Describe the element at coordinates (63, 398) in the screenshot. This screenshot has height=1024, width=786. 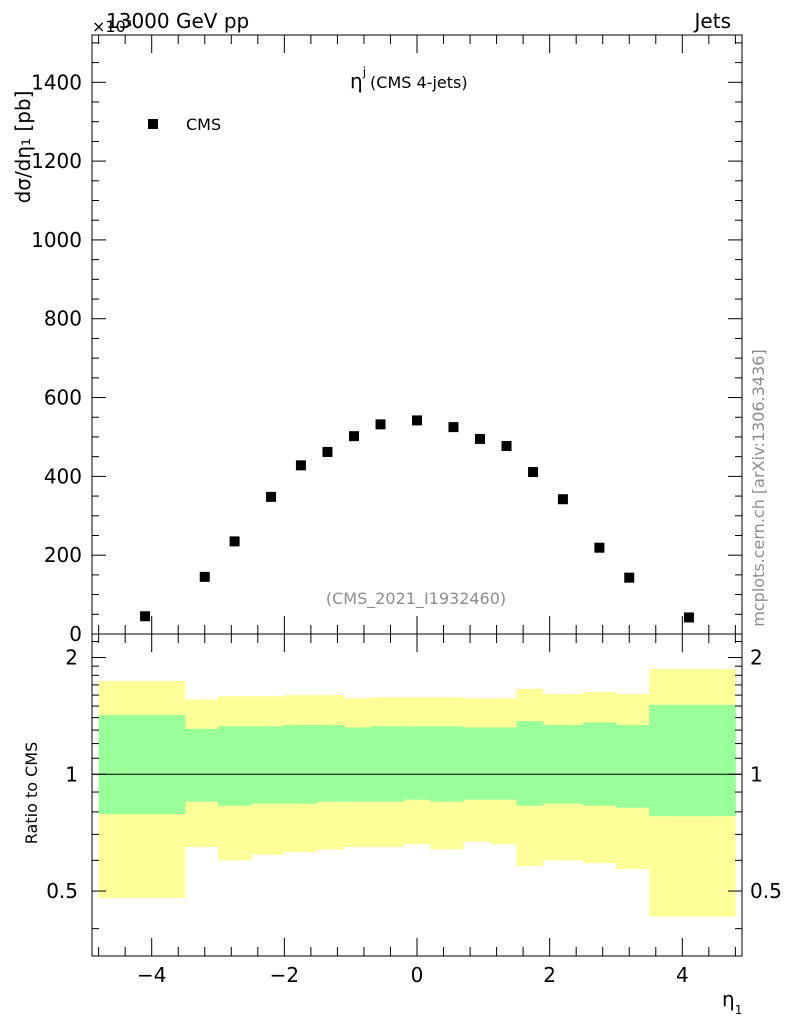
I see `y-tick-label: 600` at that location.